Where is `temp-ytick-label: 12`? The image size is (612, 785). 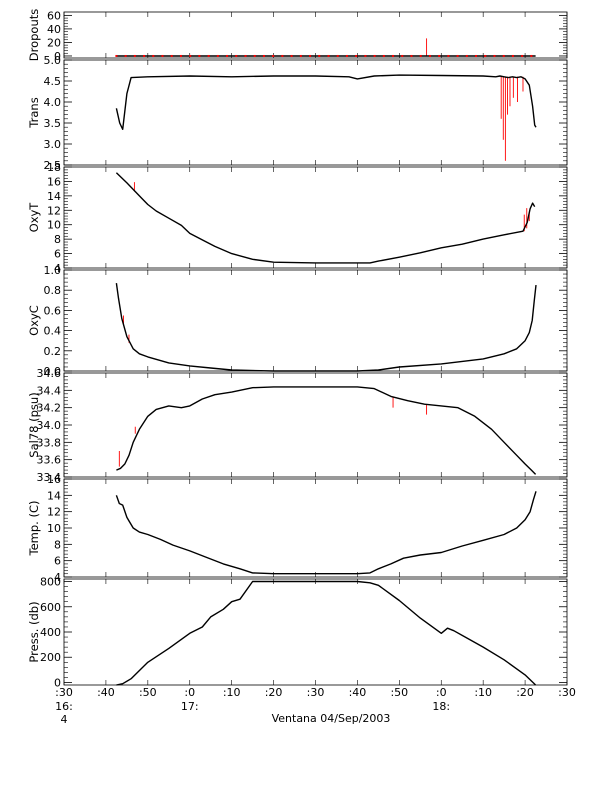
temp-ytick-label: 12 is located at coordinates (54, 512).